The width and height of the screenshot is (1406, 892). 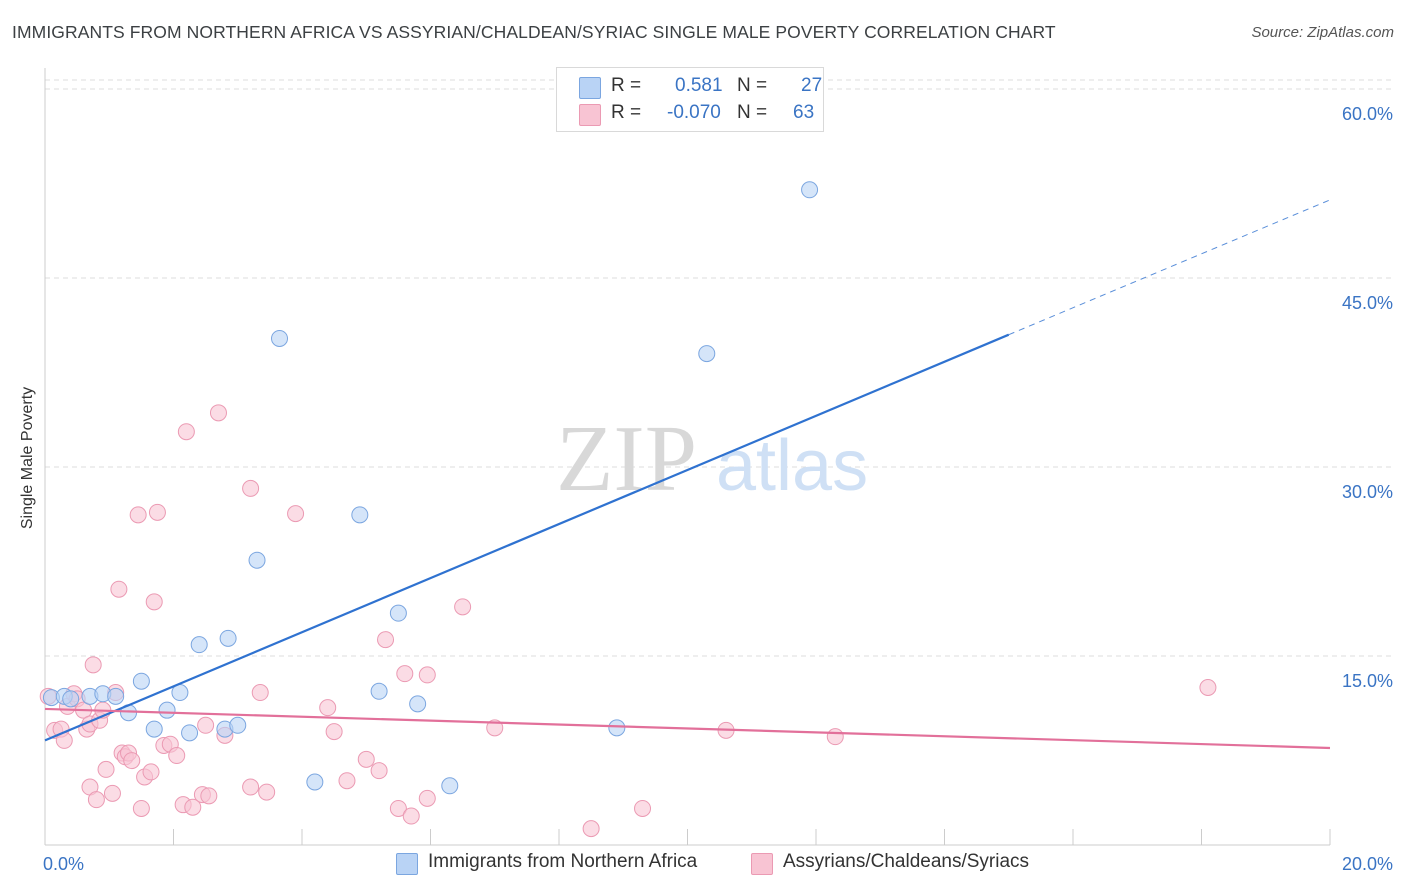 I want to click on x-tick-label-min: 0.0%, so click(x=63, y=864).